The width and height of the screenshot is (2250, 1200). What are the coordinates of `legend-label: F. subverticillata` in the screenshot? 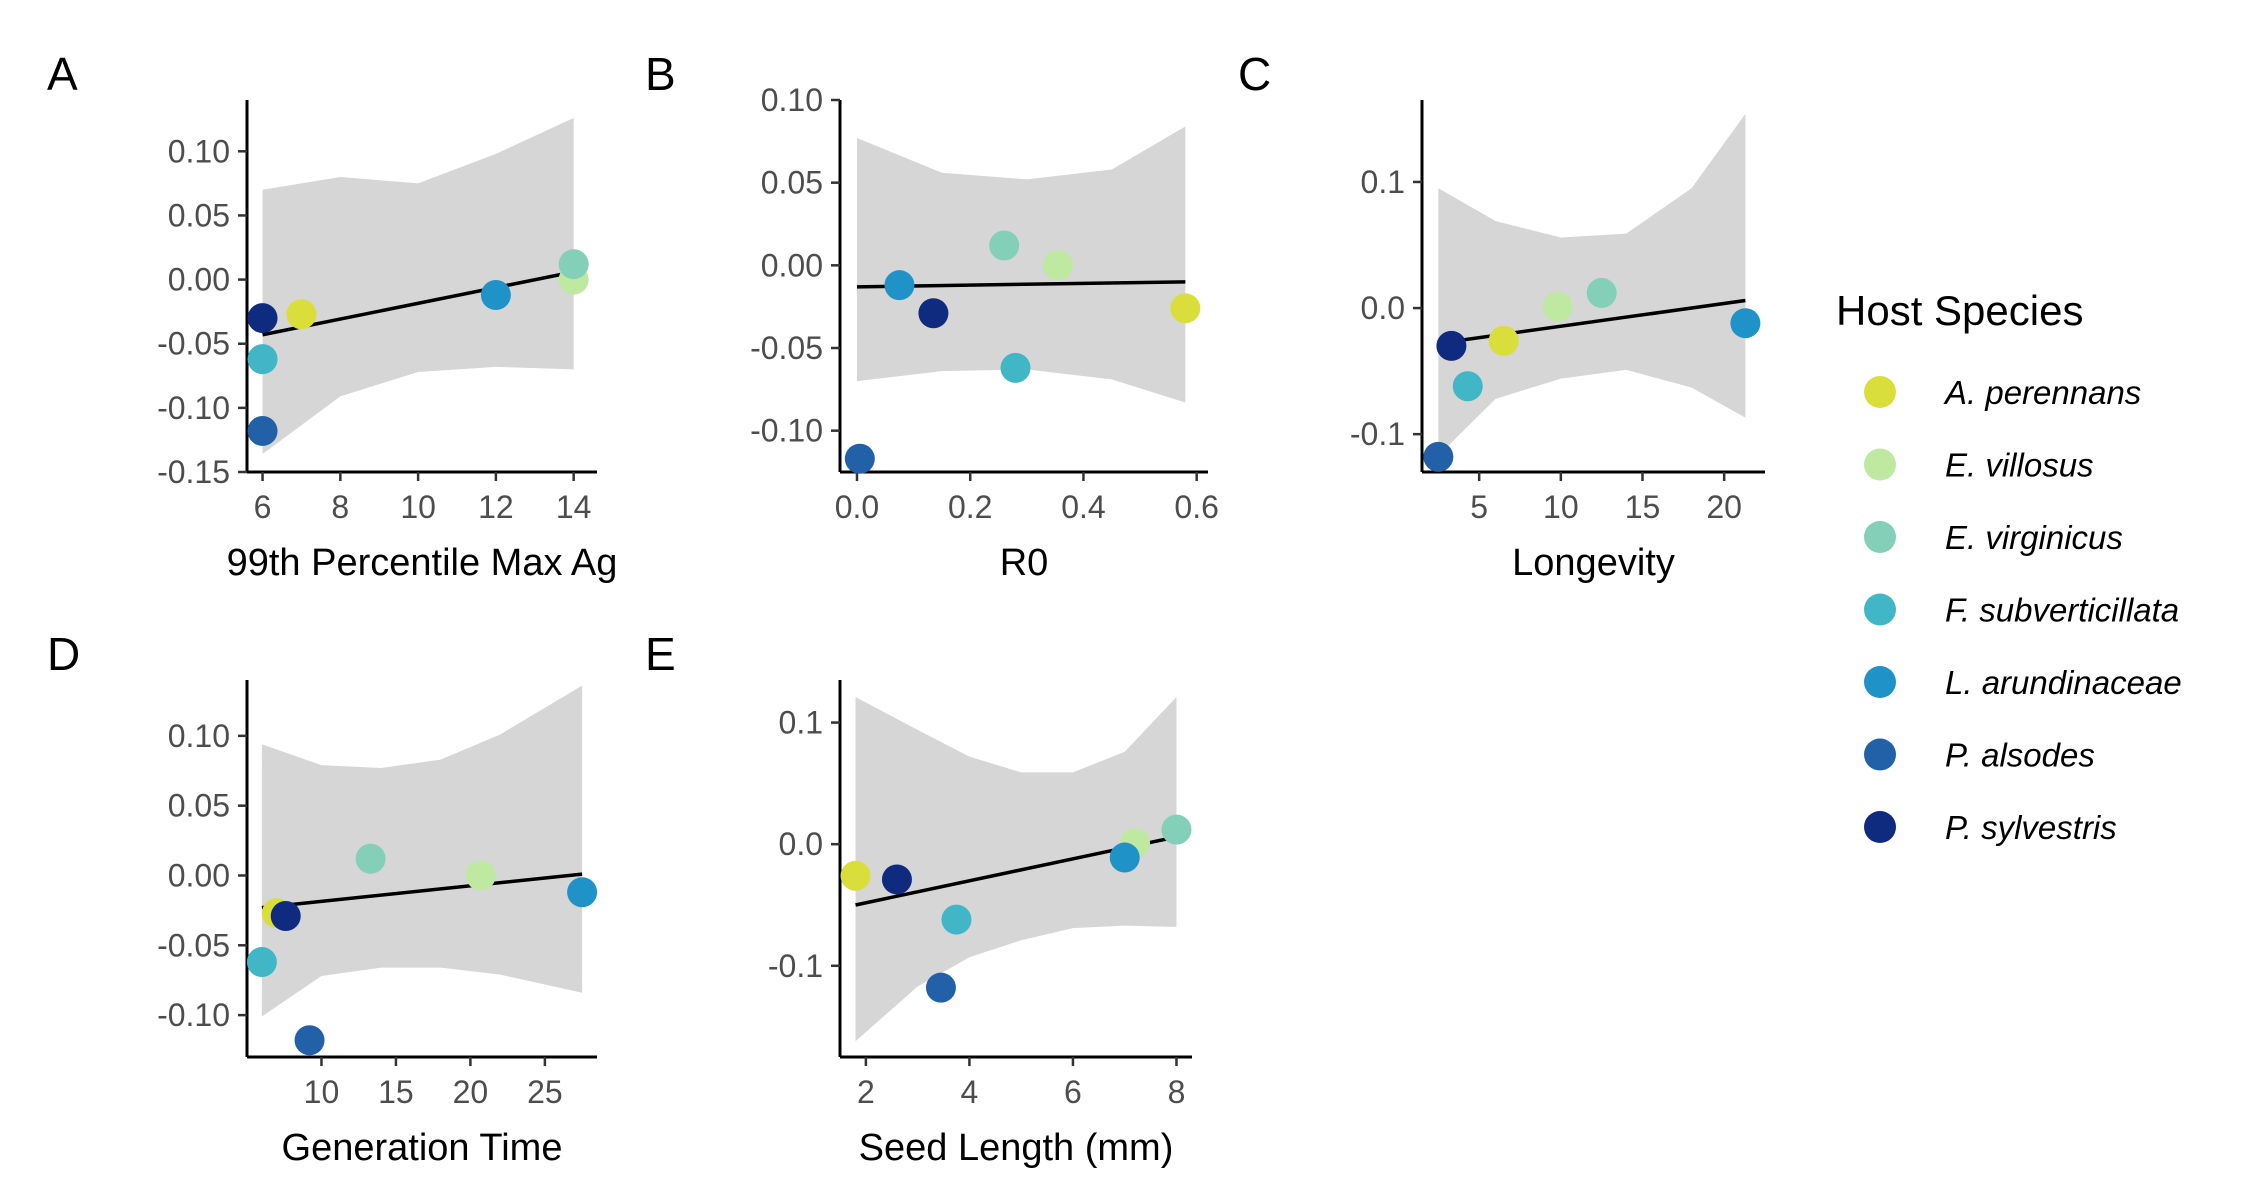 It's located at (2062, 610).